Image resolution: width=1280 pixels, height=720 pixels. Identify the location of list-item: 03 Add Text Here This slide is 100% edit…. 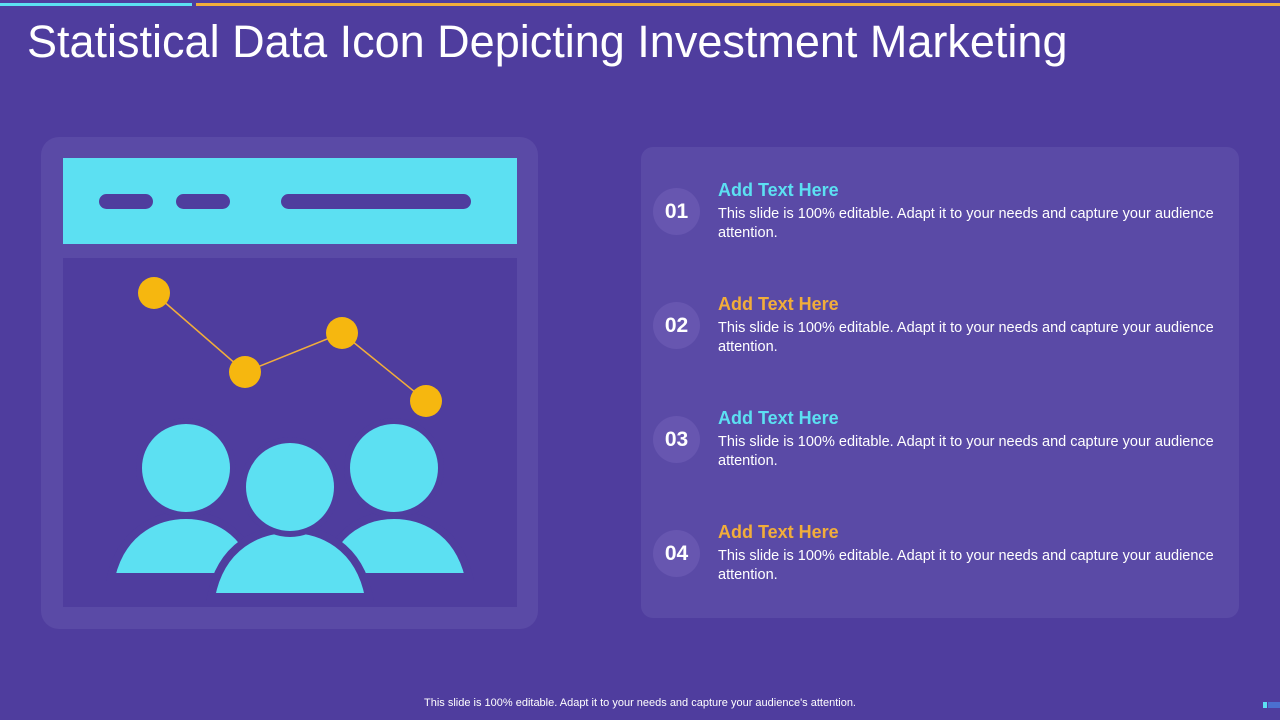
(940, 458).